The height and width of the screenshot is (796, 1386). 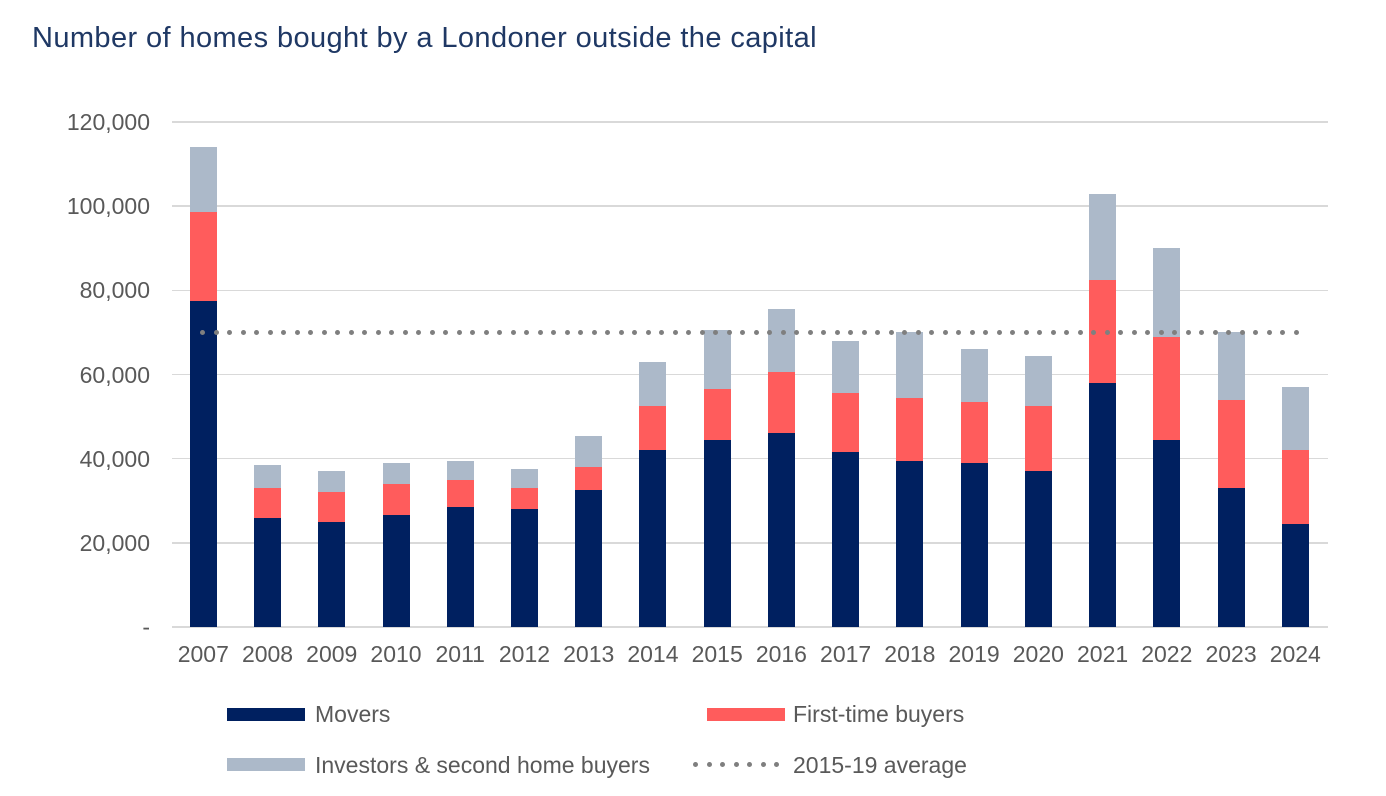 I want to click on bar-segment-first_time_buyers-2009, so click(x=332, y=507).